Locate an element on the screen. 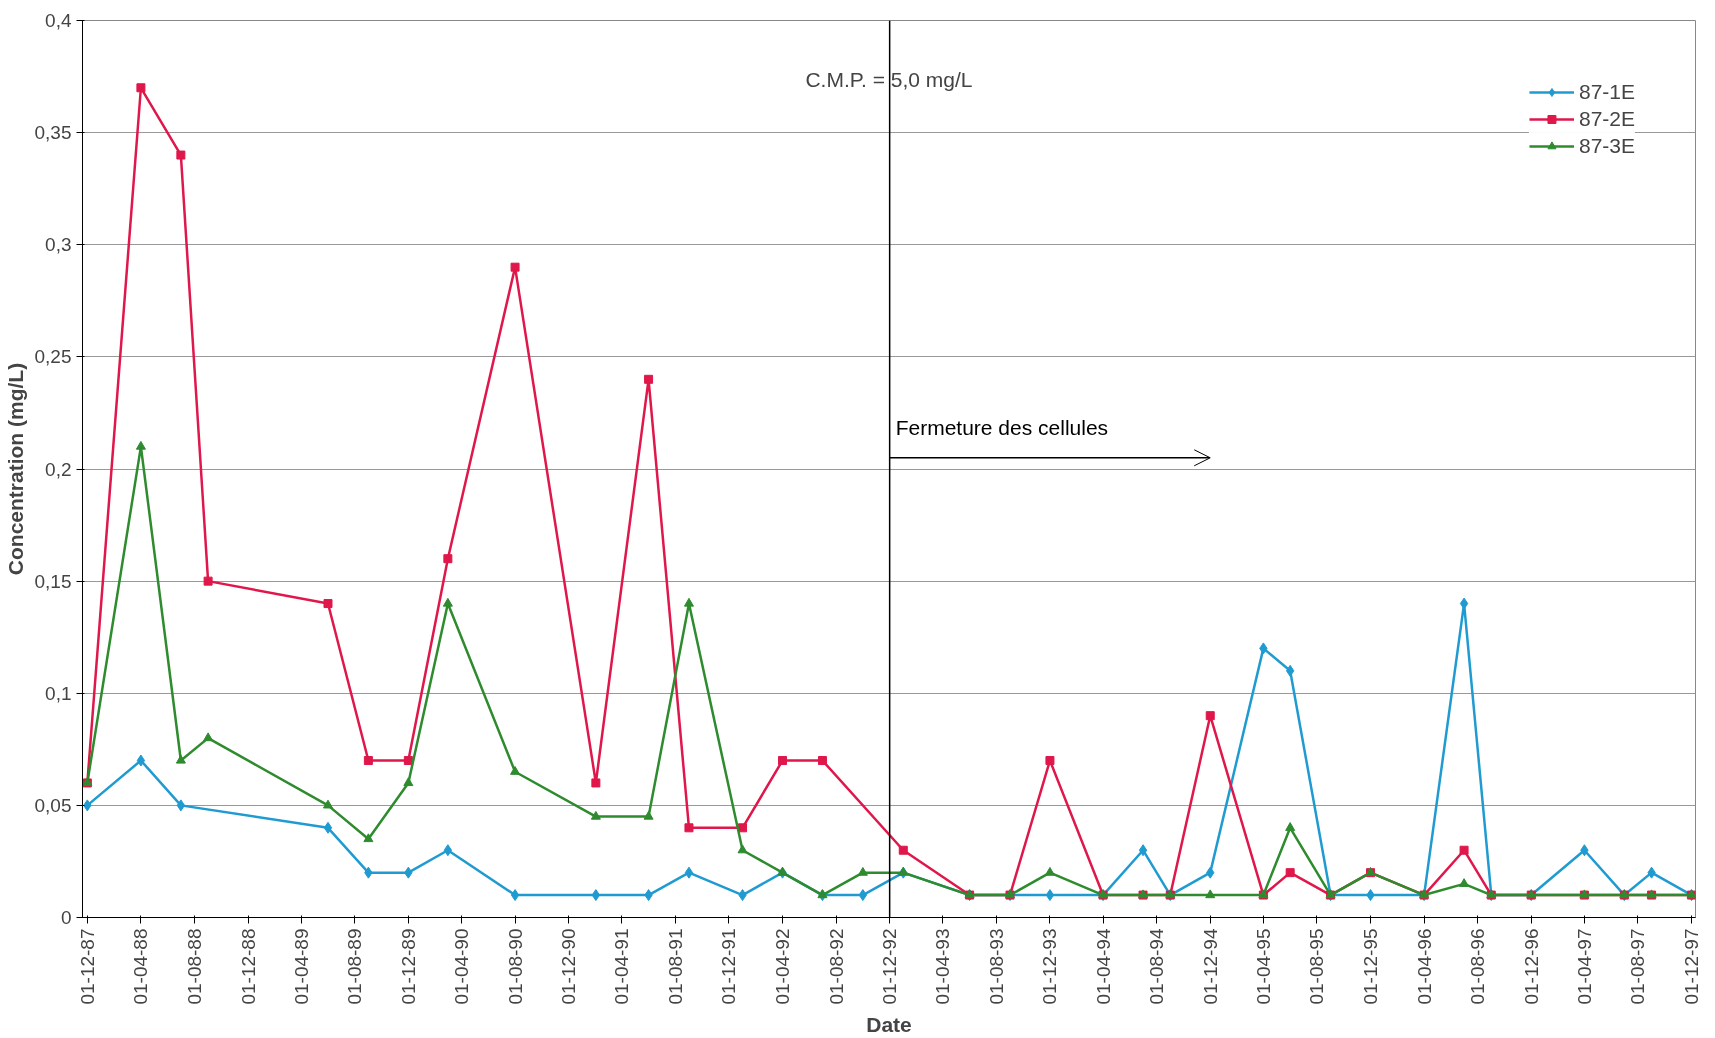 This screenshot has width=1715, height=1038. x-tick-label: 01-12-95 is located at coordinates (1371, 966).